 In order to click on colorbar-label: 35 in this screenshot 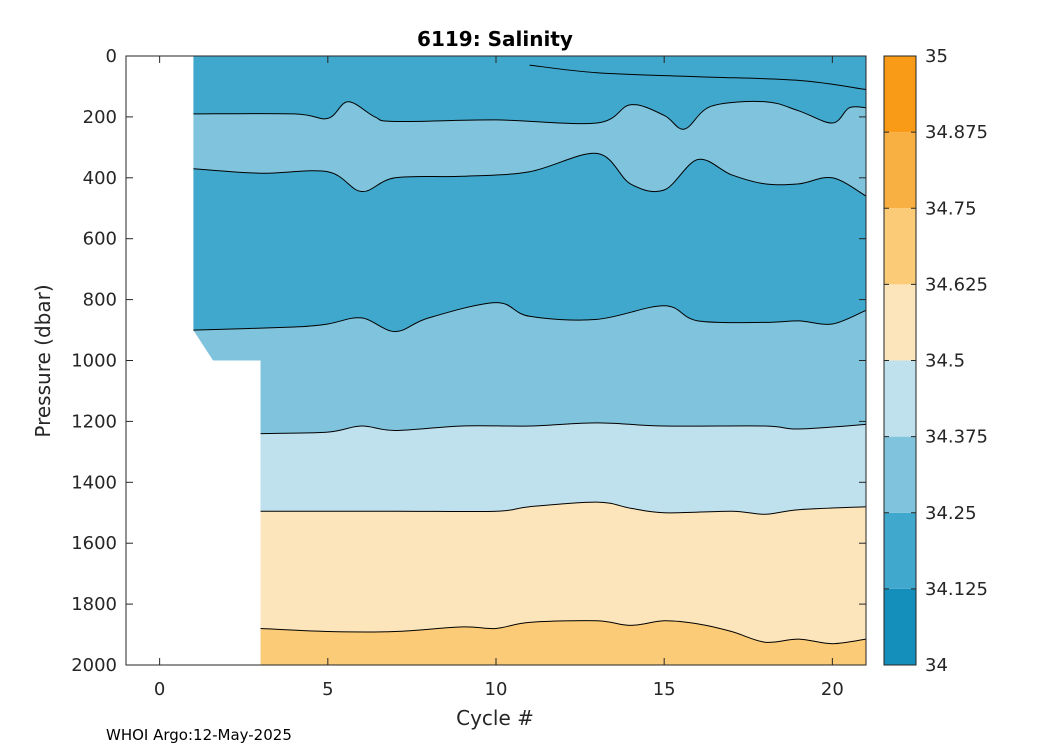, I will do `click(936, 56)`.